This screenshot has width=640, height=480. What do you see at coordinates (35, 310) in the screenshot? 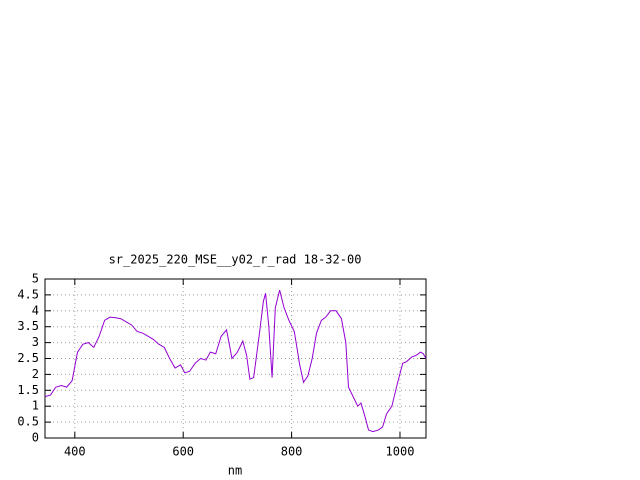
I see `y-tick-label: 4` at bounding box center [35, 310].